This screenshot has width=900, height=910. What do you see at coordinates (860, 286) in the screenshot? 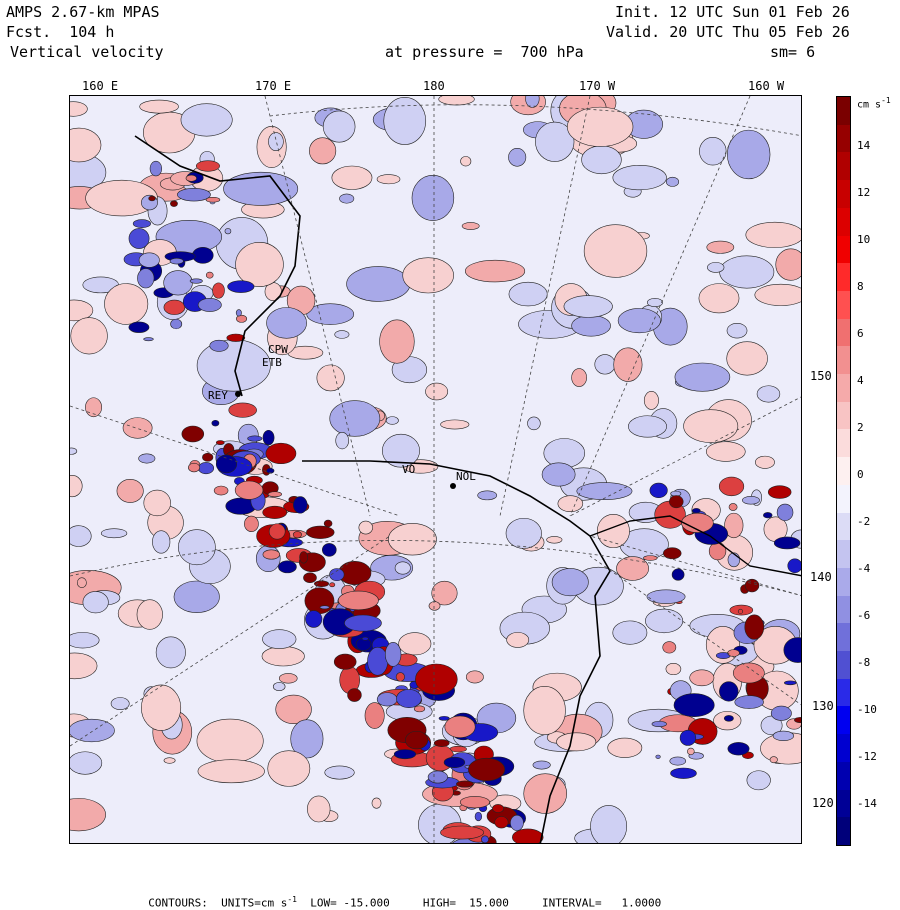
I see `colorbar-tick-label: 8` at bounding box center [860, 286].